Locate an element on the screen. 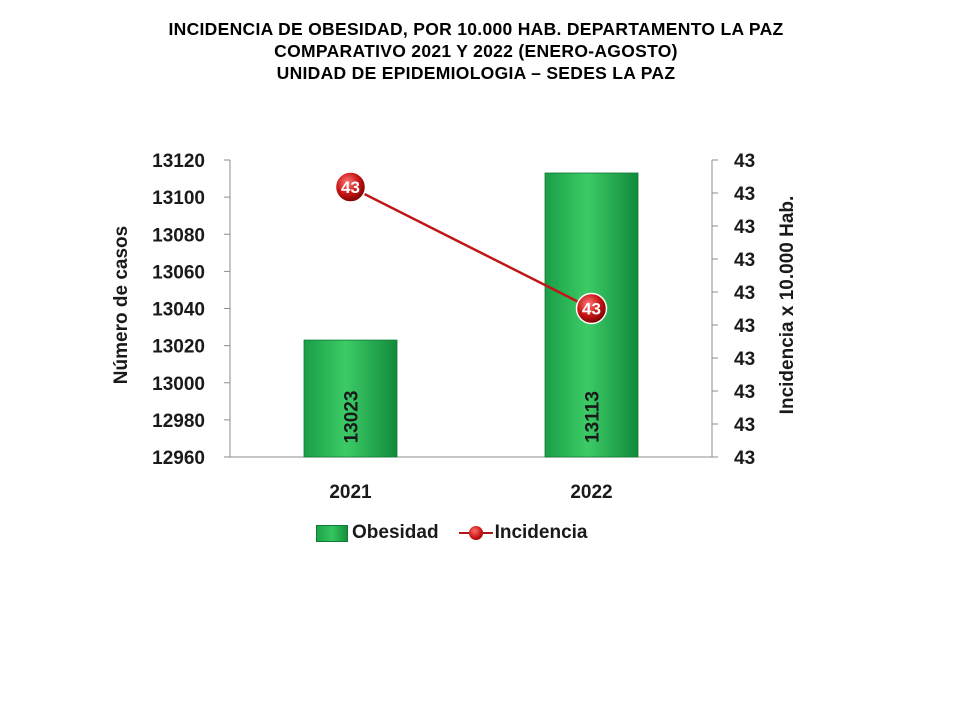 This screenshot has height=720, width=960. bar-obesidad-2021 is located at coordinates (350, 398).